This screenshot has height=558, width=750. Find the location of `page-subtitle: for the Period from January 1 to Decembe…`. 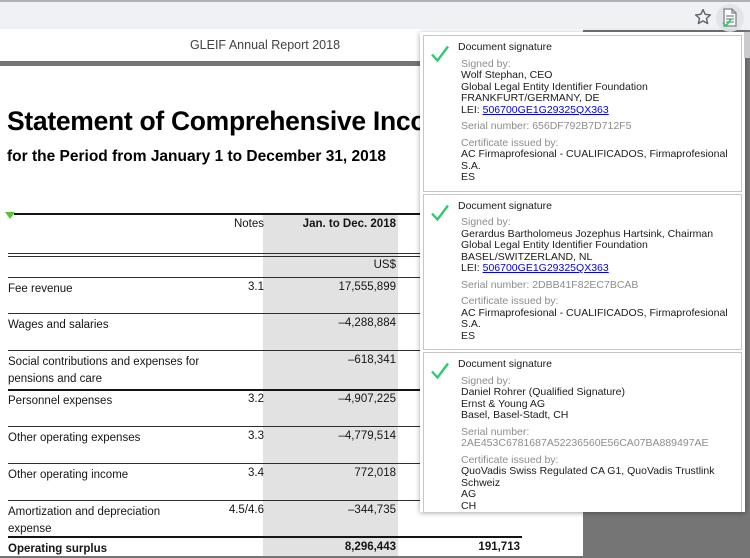

page-subtitle: for the Period from January 1 to Decembe… is located at coordinates (197, 156).